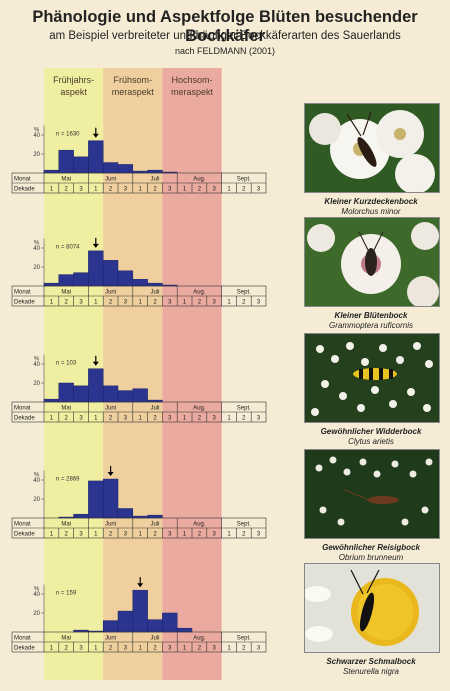  I want to click on species-scientific-name: Grammoptera ruficornis, so click(371, 325).